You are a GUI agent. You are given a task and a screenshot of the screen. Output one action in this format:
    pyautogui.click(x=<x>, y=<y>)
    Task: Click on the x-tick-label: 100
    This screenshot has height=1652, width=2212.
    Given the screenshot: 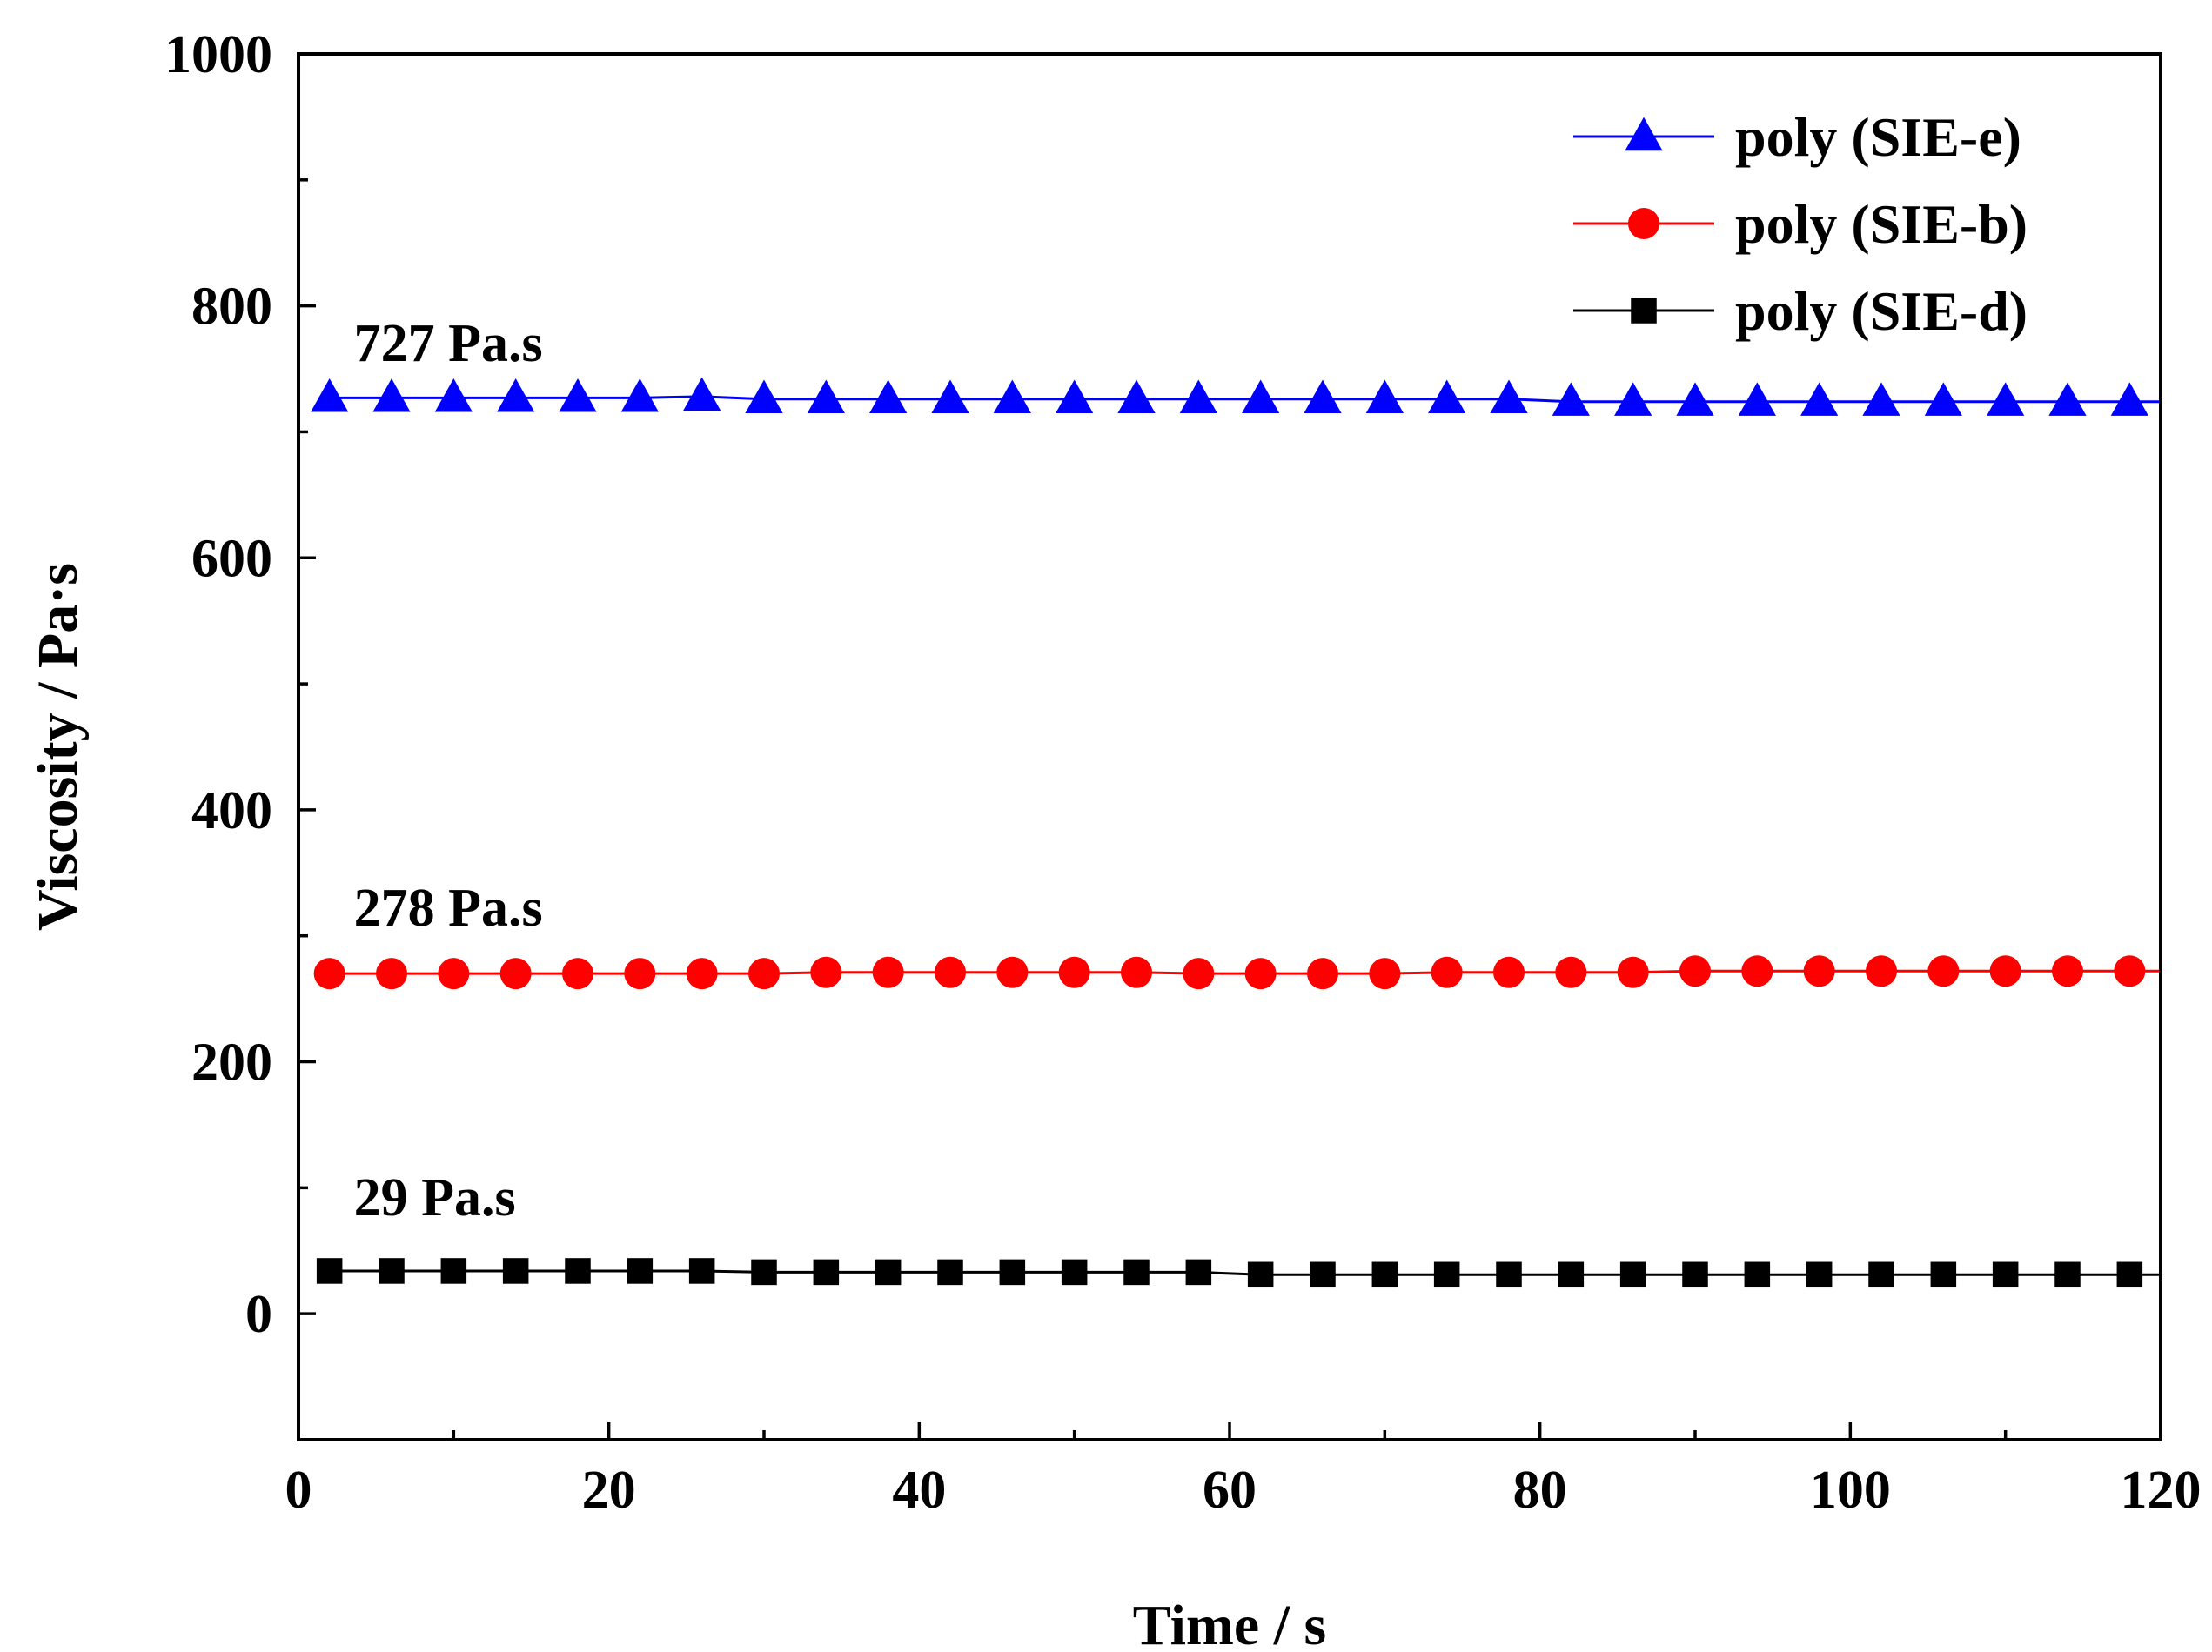 What is the action you would take?
    pyautogui.click(x=1850, y=1490)
    